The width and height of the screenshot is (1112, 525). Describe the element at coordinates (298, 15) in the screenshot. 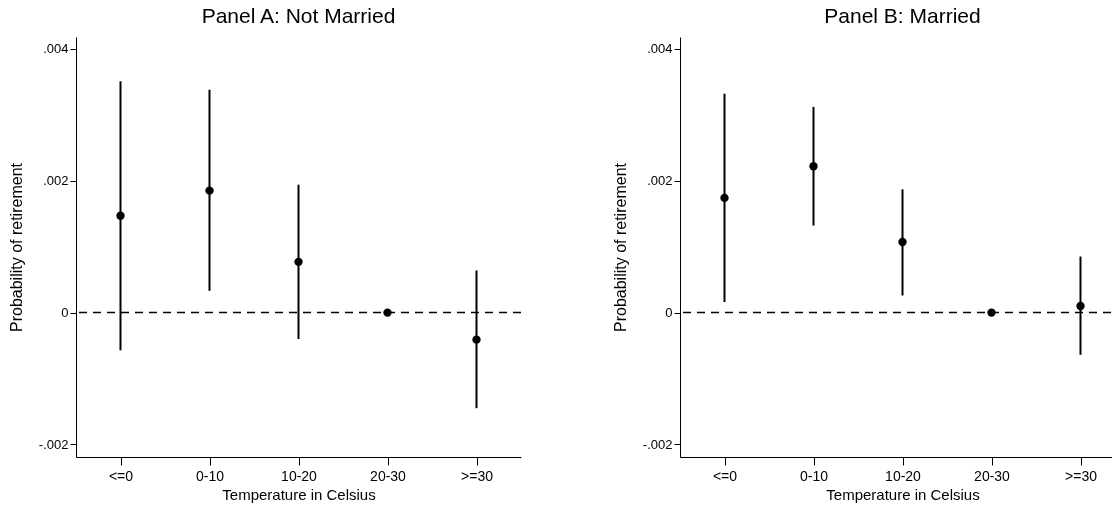

I see `chart-title: Panel A: Not Married` at that location.